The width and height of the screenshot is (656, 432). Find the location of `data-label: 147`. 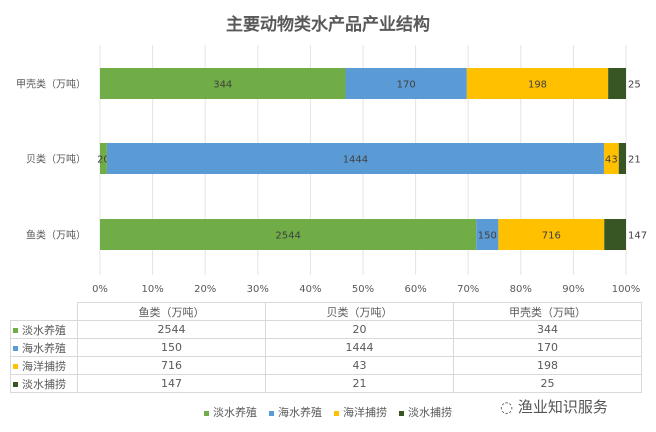

data-label: 147 is located at coordinates (637, 236).